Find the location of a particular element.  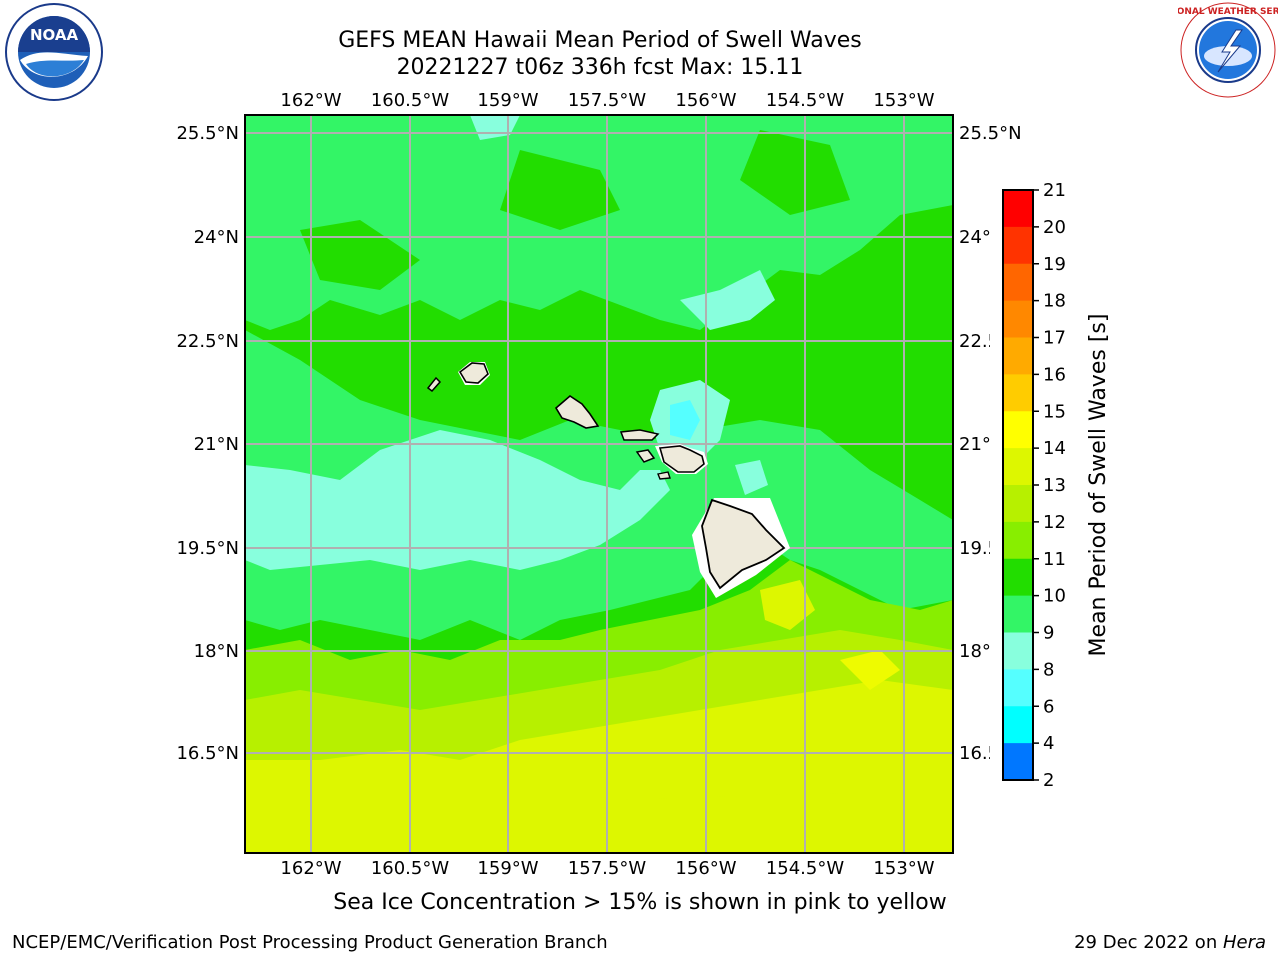

colorbar-tick-label: 4 is located at coordinates (1048, 743).